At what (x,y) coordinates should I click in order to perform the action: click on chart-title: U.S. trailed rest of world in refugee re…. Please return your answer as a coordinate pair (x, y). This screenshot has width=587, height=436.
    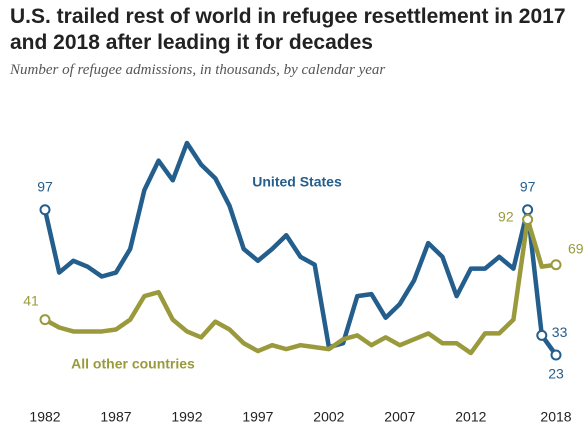
    Looking at the image, I should click on (288, 29).